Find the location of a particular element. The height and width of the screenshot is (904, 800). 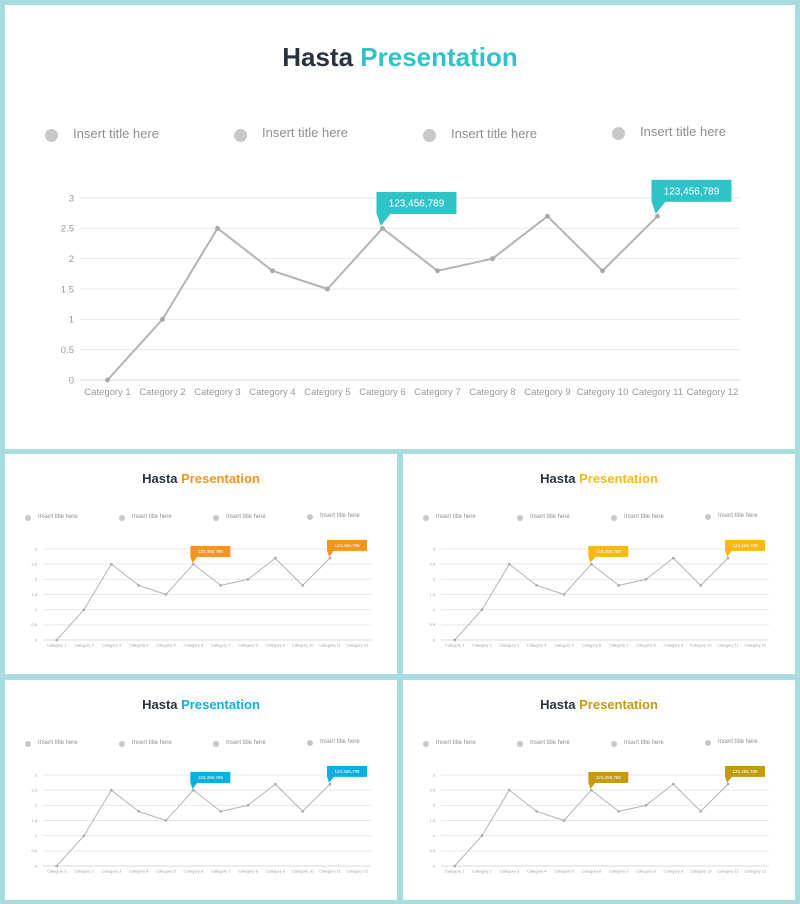

x-tick-label: Category 2 is located at coordinates (84, 644).